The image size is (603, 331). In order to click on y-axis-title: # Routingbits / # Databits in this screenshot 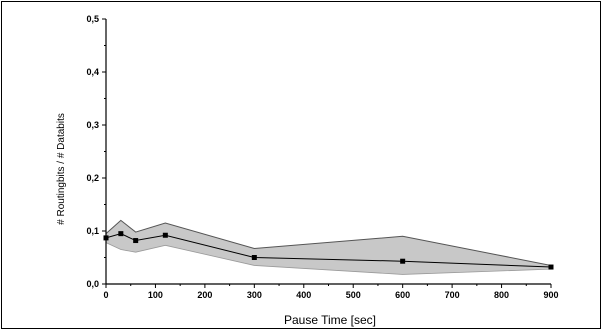, I will do `click(61, 169)`.